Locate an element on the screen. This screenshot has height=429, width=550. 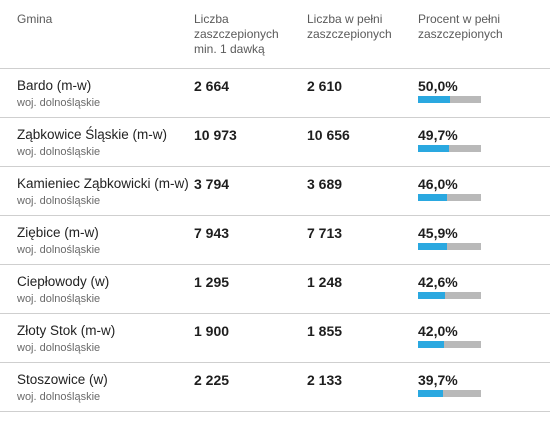
gmina-name: Stoszowice (w) is located at coordinates (62, 379).